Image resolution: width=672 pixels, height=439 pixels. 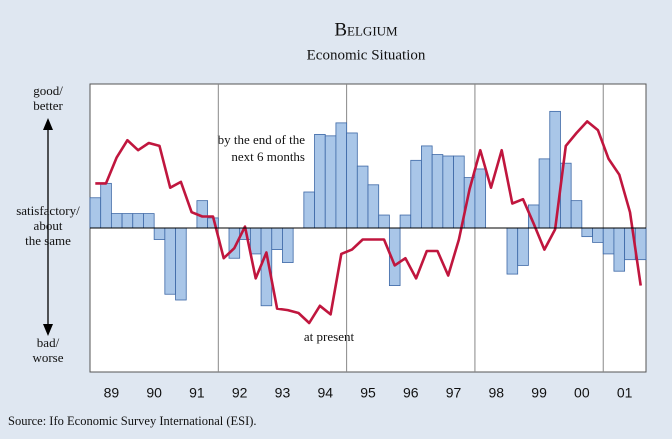 I want to click on annotation: at present, so click(x=329, y=336).